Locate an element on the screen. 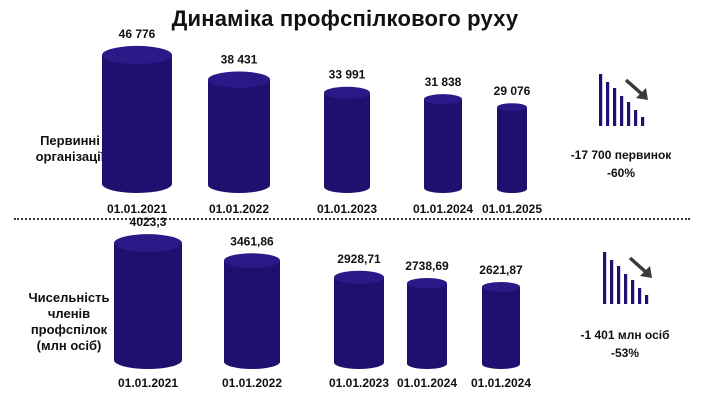  row-label-line: організації is located at coordinates (70, 156).